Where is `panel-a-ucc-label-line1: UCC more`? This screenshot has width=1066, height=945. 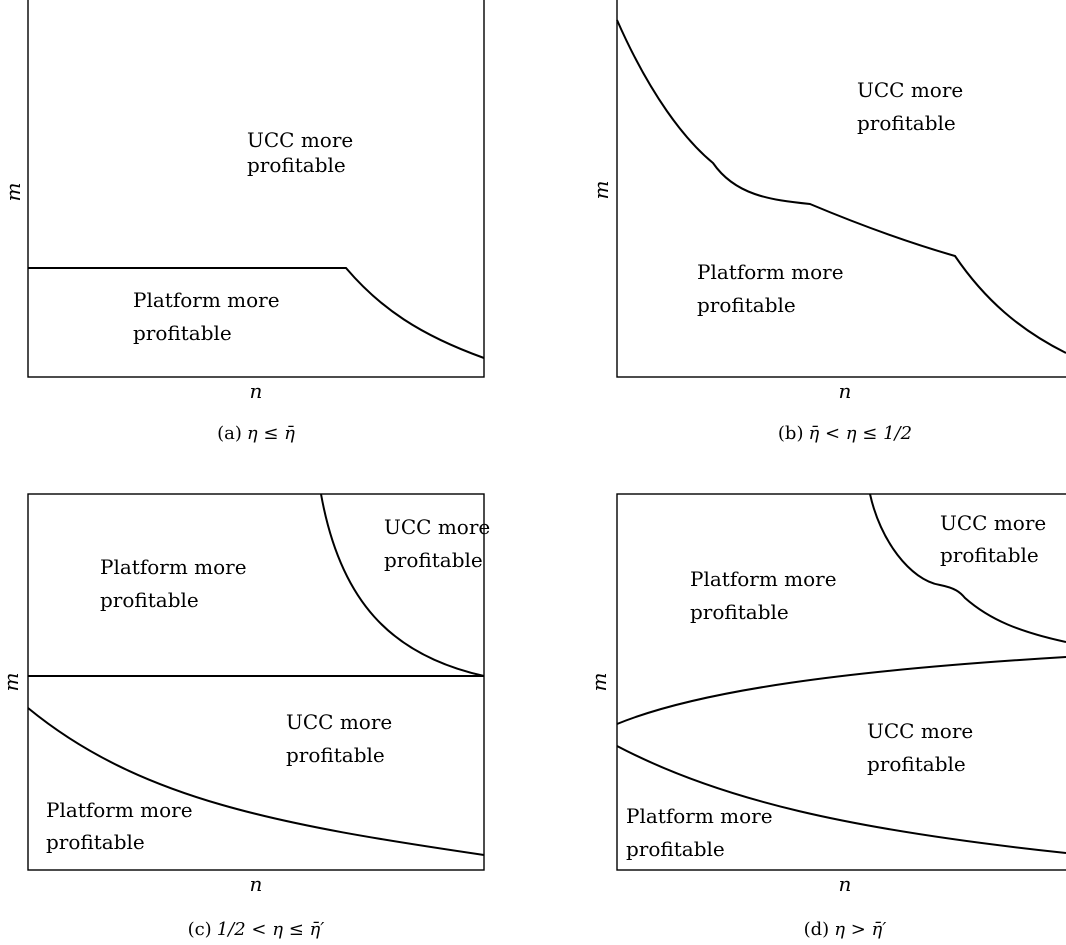 panel-a-ucc-label-line1: UCC more is located at coordinates (300, 140).